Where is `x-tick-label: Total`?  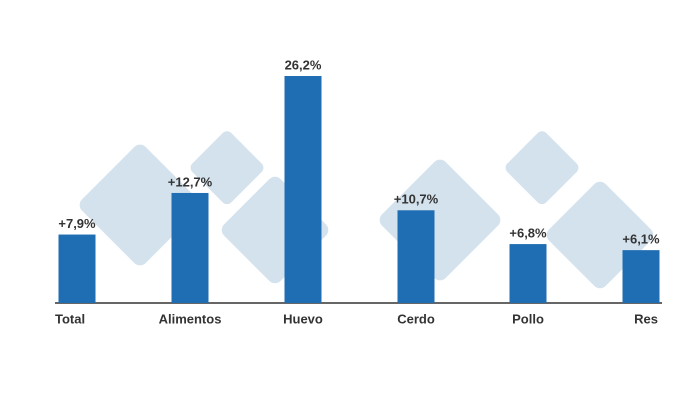
x-tick-label: Total is located at coordinates (70, 318).